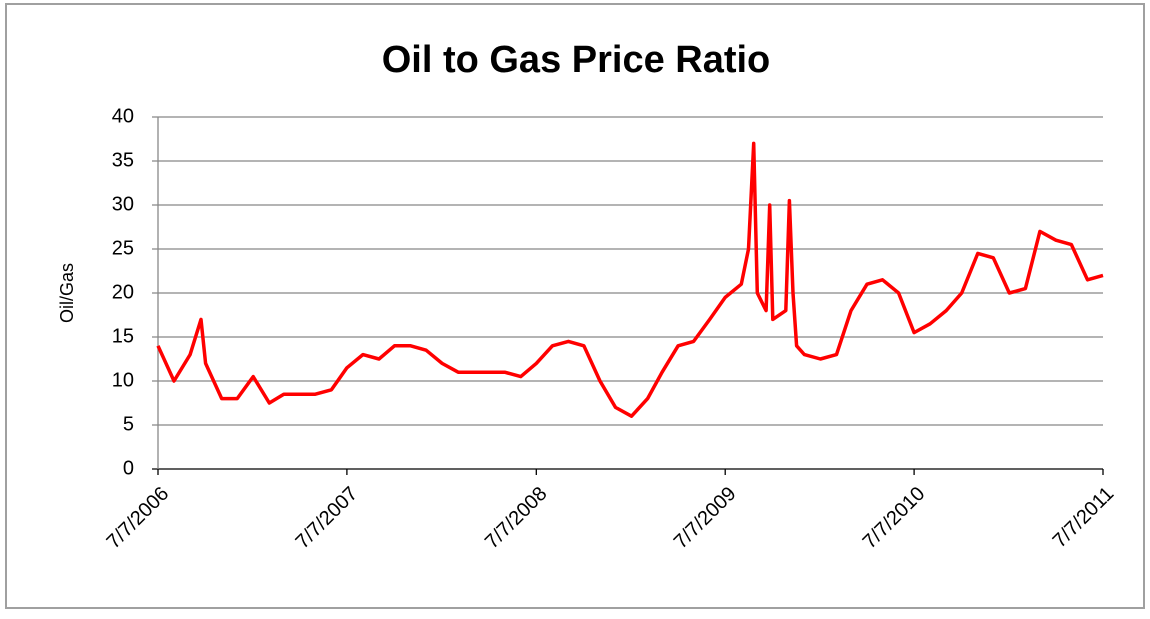  What do you see at coordinates (123, 116) in the screenshot?
I see `y-tick-label: 40` at bounding box center [123, 116].